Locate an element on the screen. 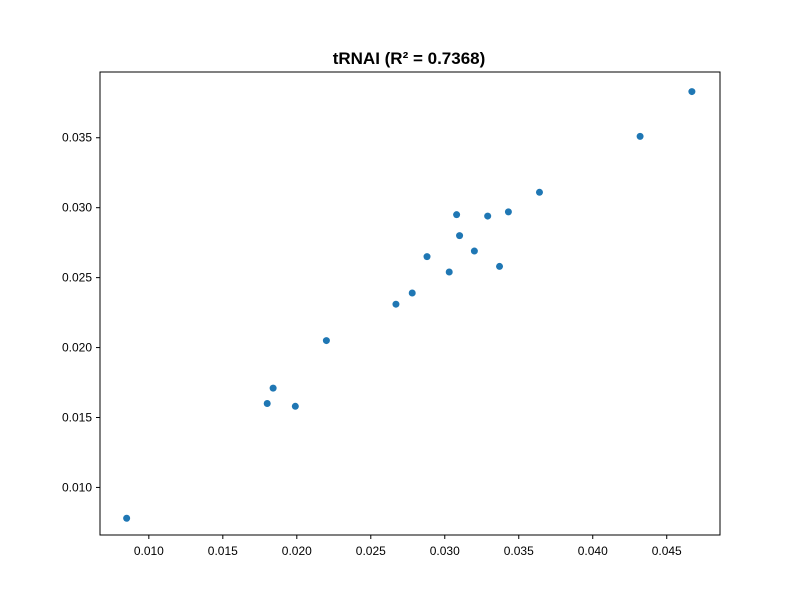 The height and width of the screenshot is (605, 800). x-axis: 0.010 0.015 0.020 0.025 0.030 0.035 0.040 0.045 is located at coordinates (408, 546).